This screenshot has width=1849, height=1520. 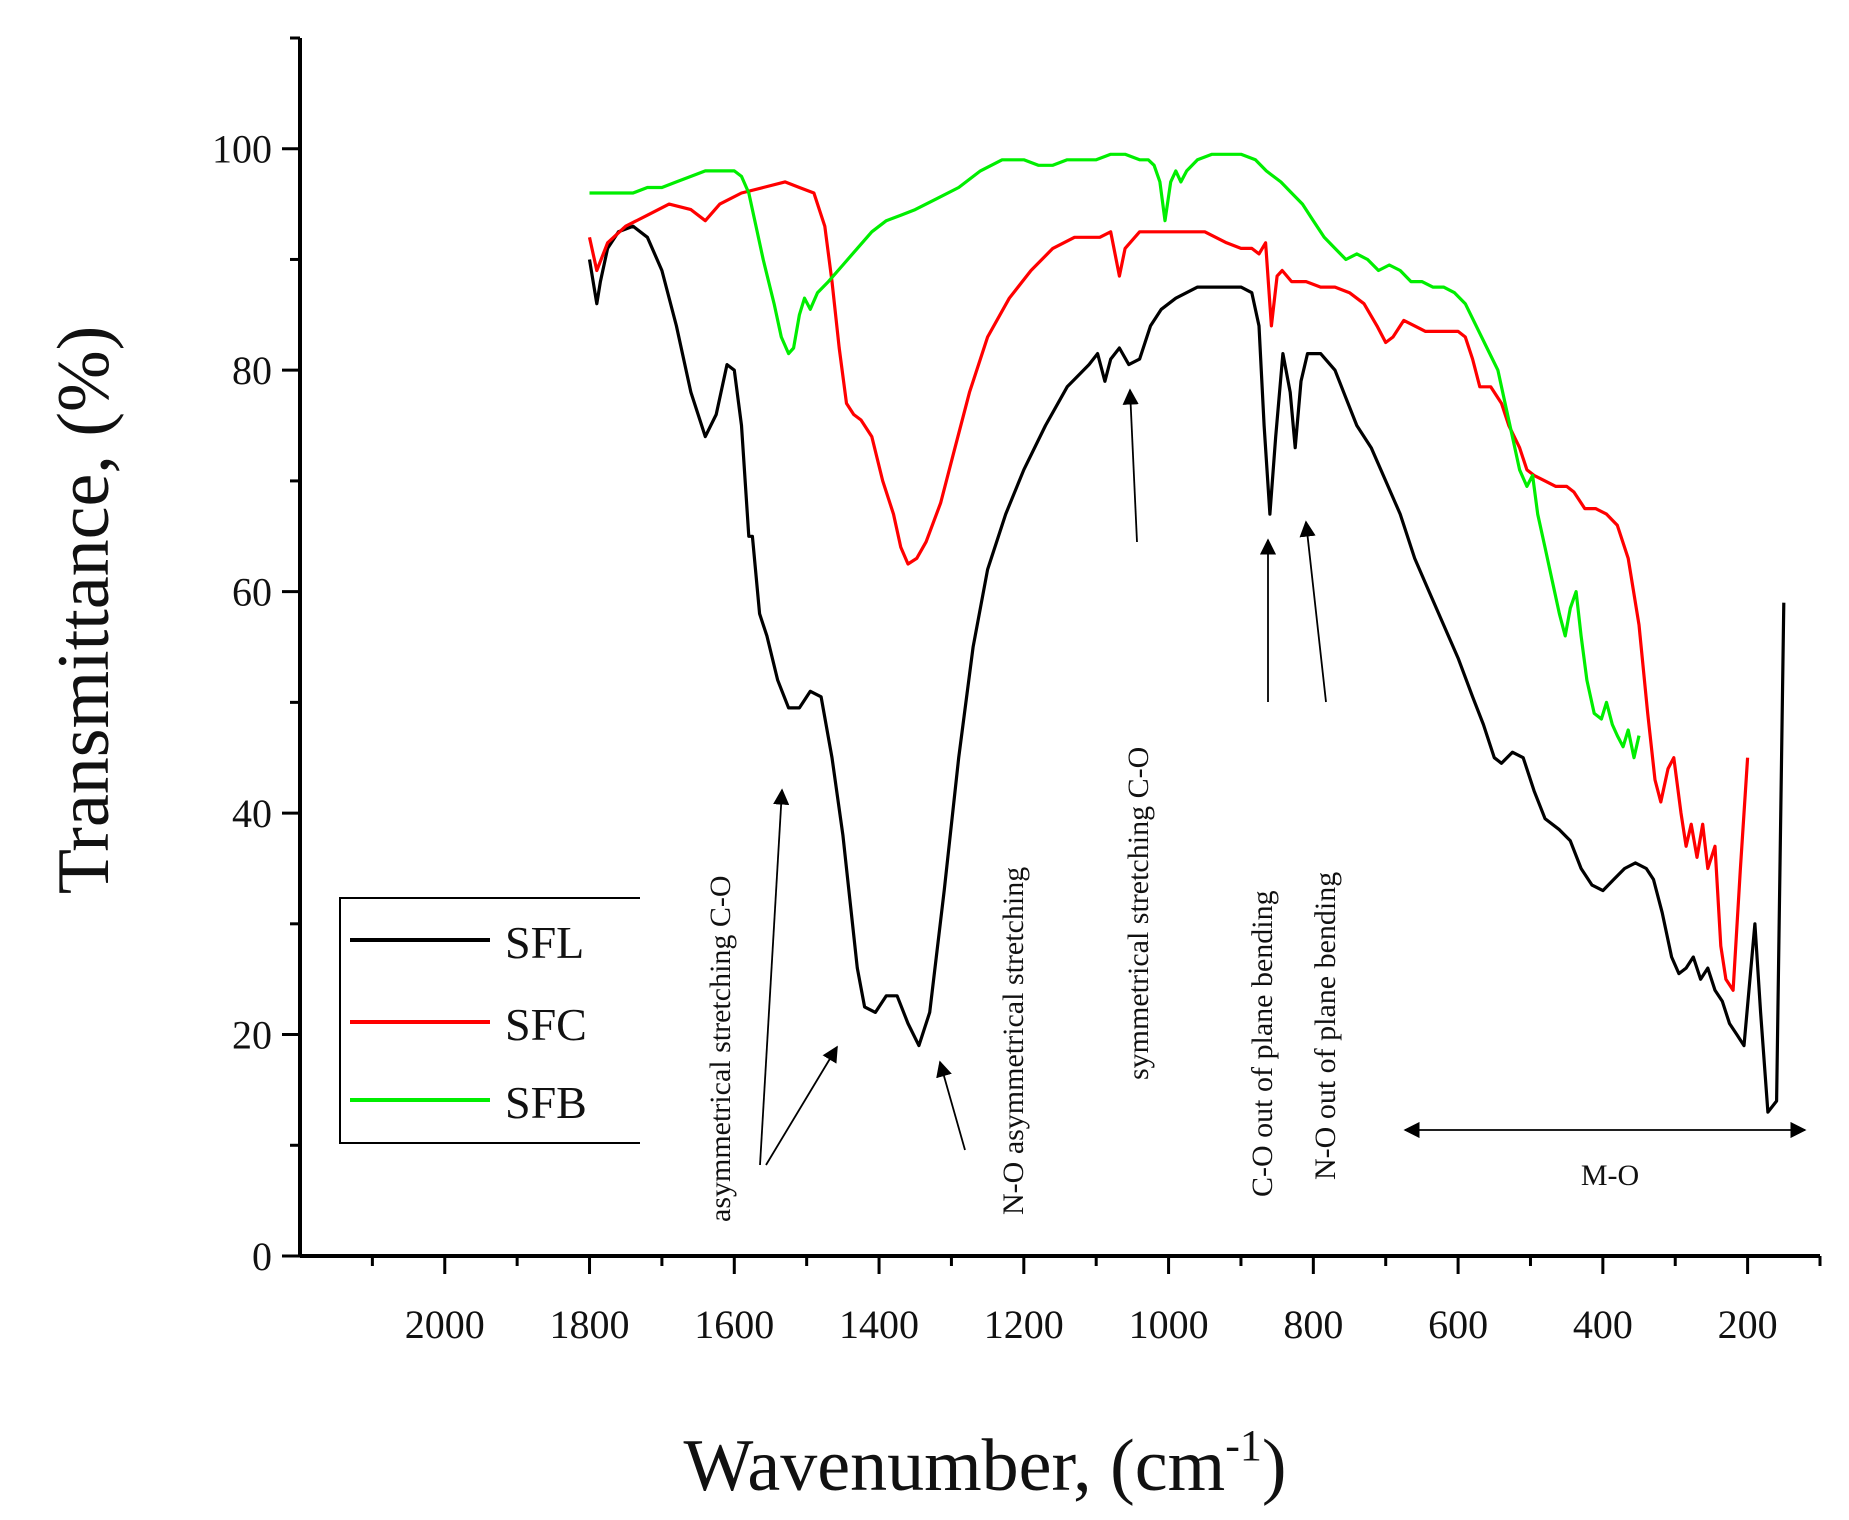 What do you see at coordinates (1130, 465) in the screenshot?
I see `arrow-sym-stretch-co` at bounding box center [1130, 465].